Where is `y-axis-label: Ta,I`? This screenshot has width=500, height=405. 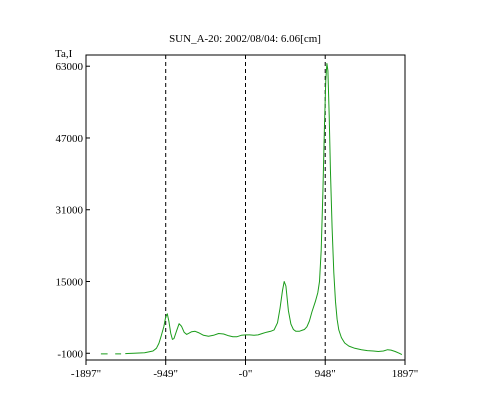
y-axis-label: Ta,I is located at coordinates (64, 54).